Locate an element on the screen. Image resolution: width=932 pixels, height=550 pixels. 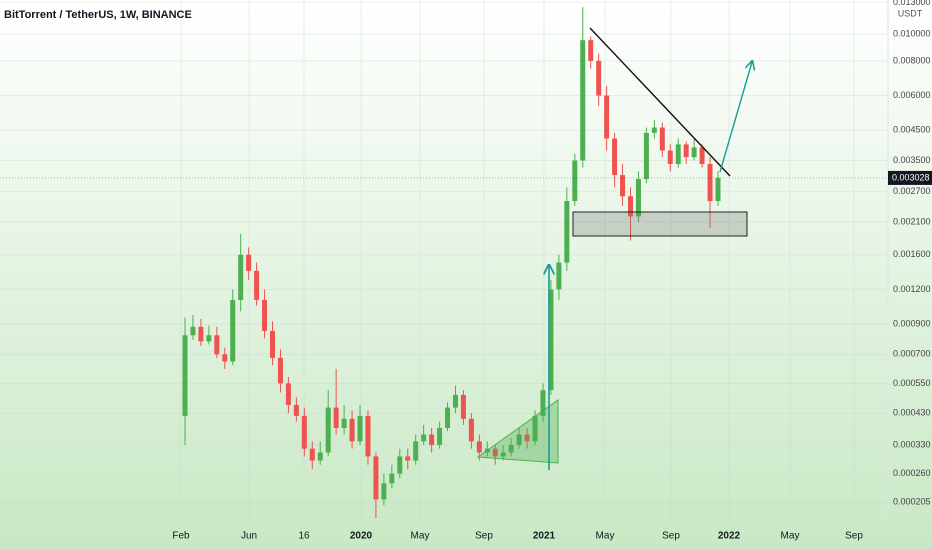
y-tick-label: 0.000700 is located at coordinates (912, 354).